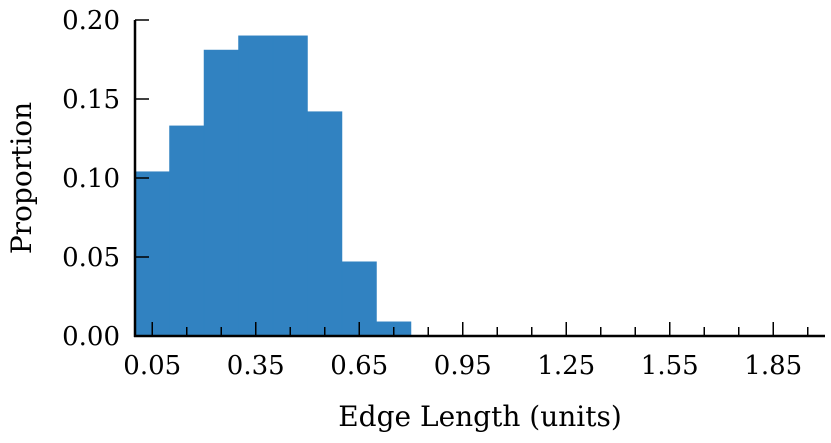 This screenshot has width=831, height=443. I want to click on x-ticks-group: 0.05 0.35 0.65 0.95 1.25 1.55 1.85, so click(466, 351).